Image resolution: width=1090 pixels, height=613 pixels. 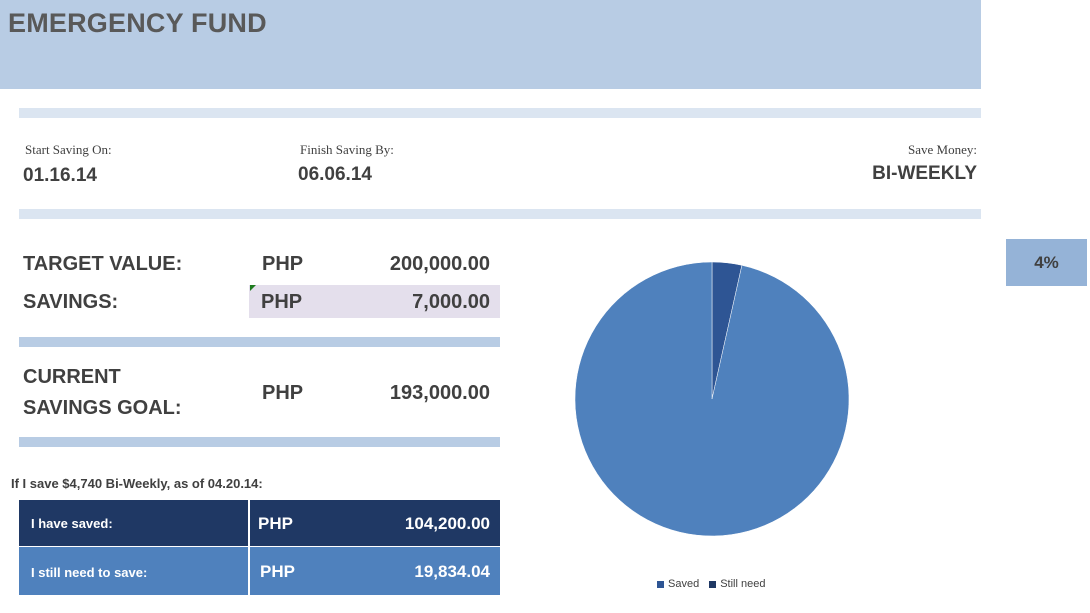 I want to click on legend-label-saved: Saved, so click(x=684, y=584).